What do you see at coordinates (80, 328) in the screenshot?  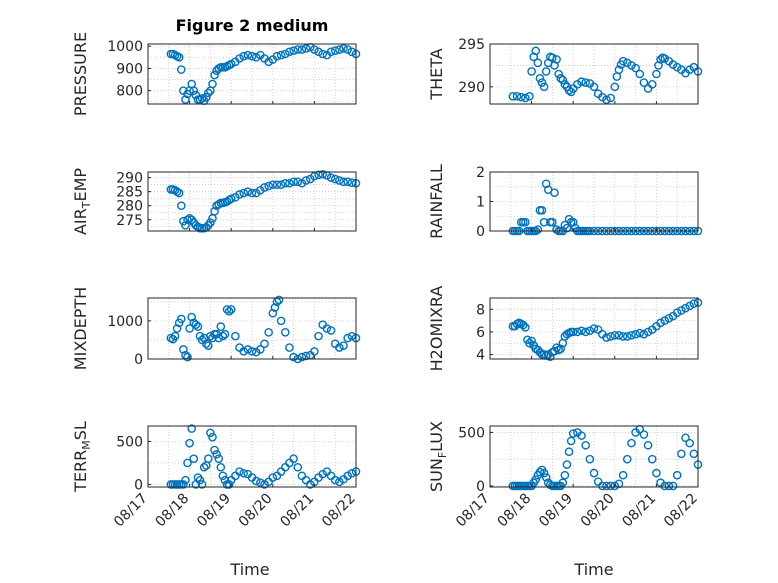 I see `y-axis-label: MIXDEPTH` at bounding box center [80, 328].